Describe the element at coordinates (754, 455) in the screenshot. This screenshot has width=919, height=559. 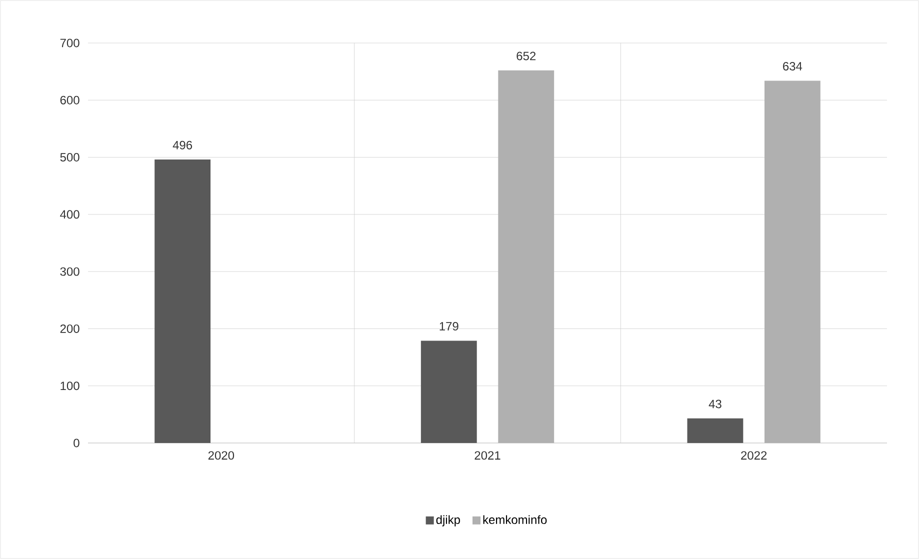
I see `x-tick-label: 2022` at that location.